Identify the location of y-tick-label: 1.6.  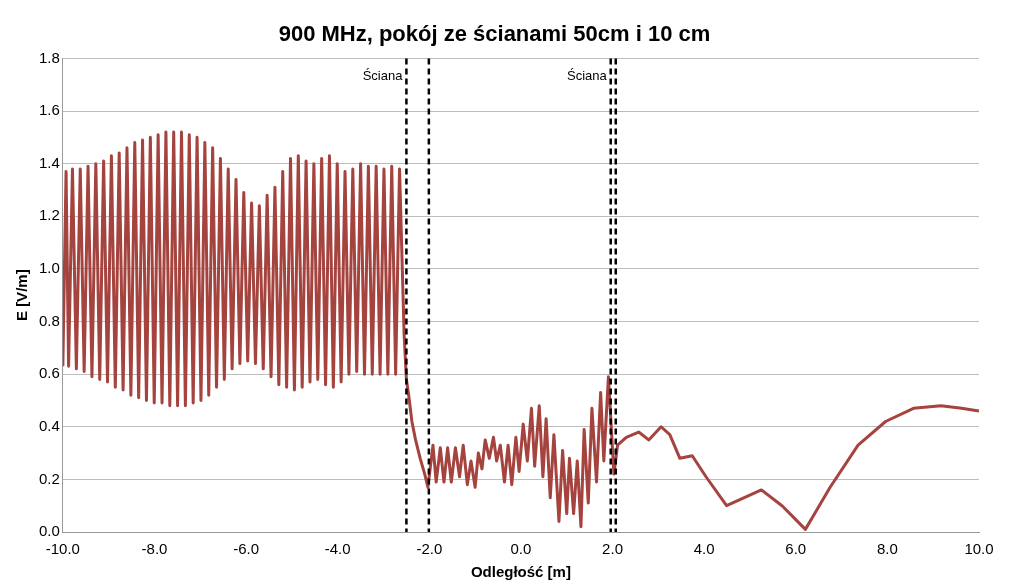
(49, 110).